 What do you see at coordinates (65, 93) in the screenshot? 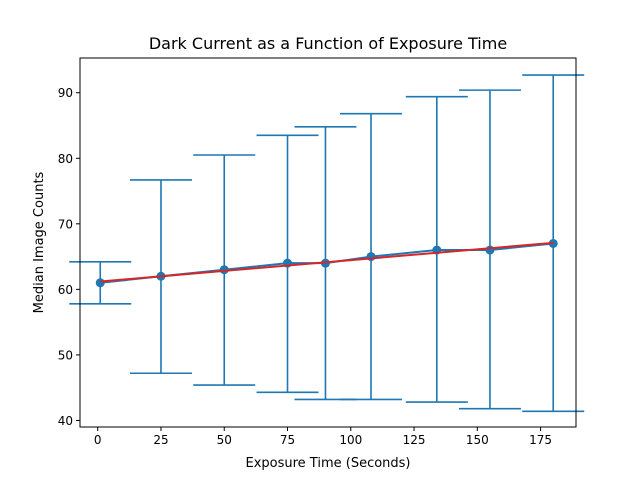
I see `y-tick-label: 90` at bounding box center [65, 93].